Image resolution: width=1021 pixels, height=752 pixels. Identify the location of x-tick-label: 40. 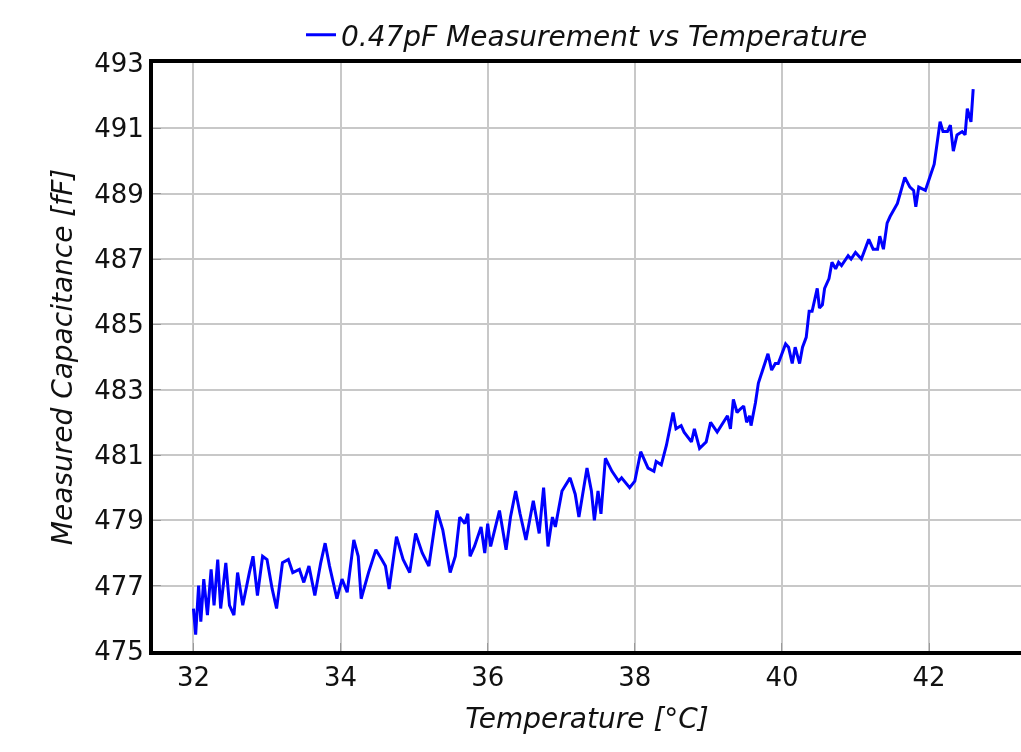
(782, 677).